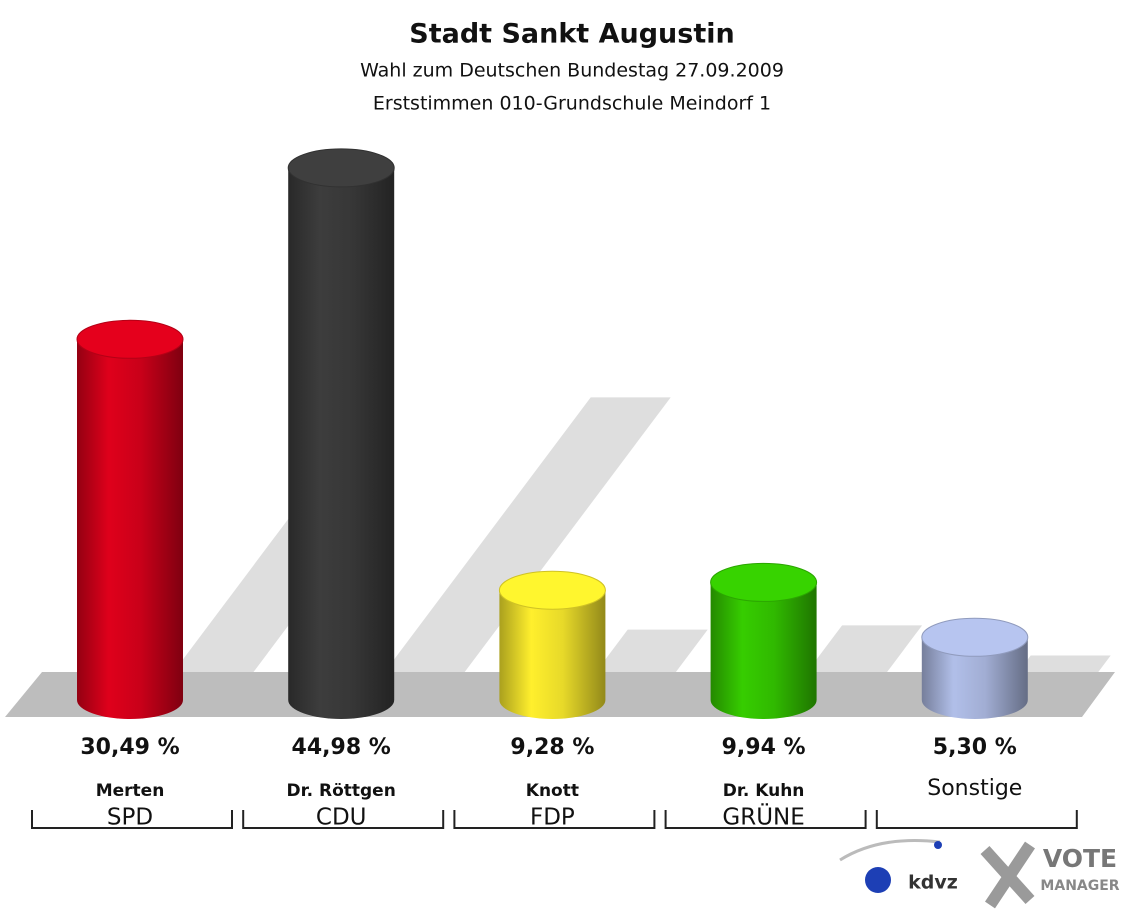  Describe the element at coordinates (552, 747) in the screenshot. I see `value-label: 9,28 %` at that location.